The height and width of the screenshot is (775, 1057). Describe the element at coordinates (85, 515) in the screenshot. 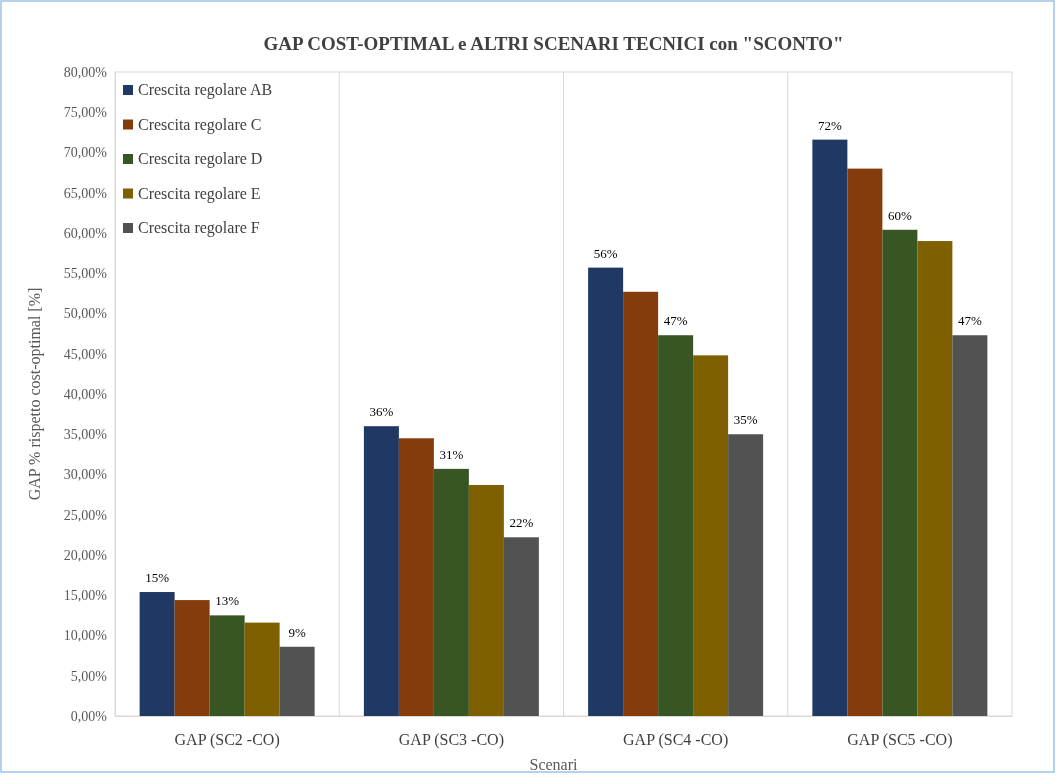

I see `y-tick-label: 25,00%` at that location.